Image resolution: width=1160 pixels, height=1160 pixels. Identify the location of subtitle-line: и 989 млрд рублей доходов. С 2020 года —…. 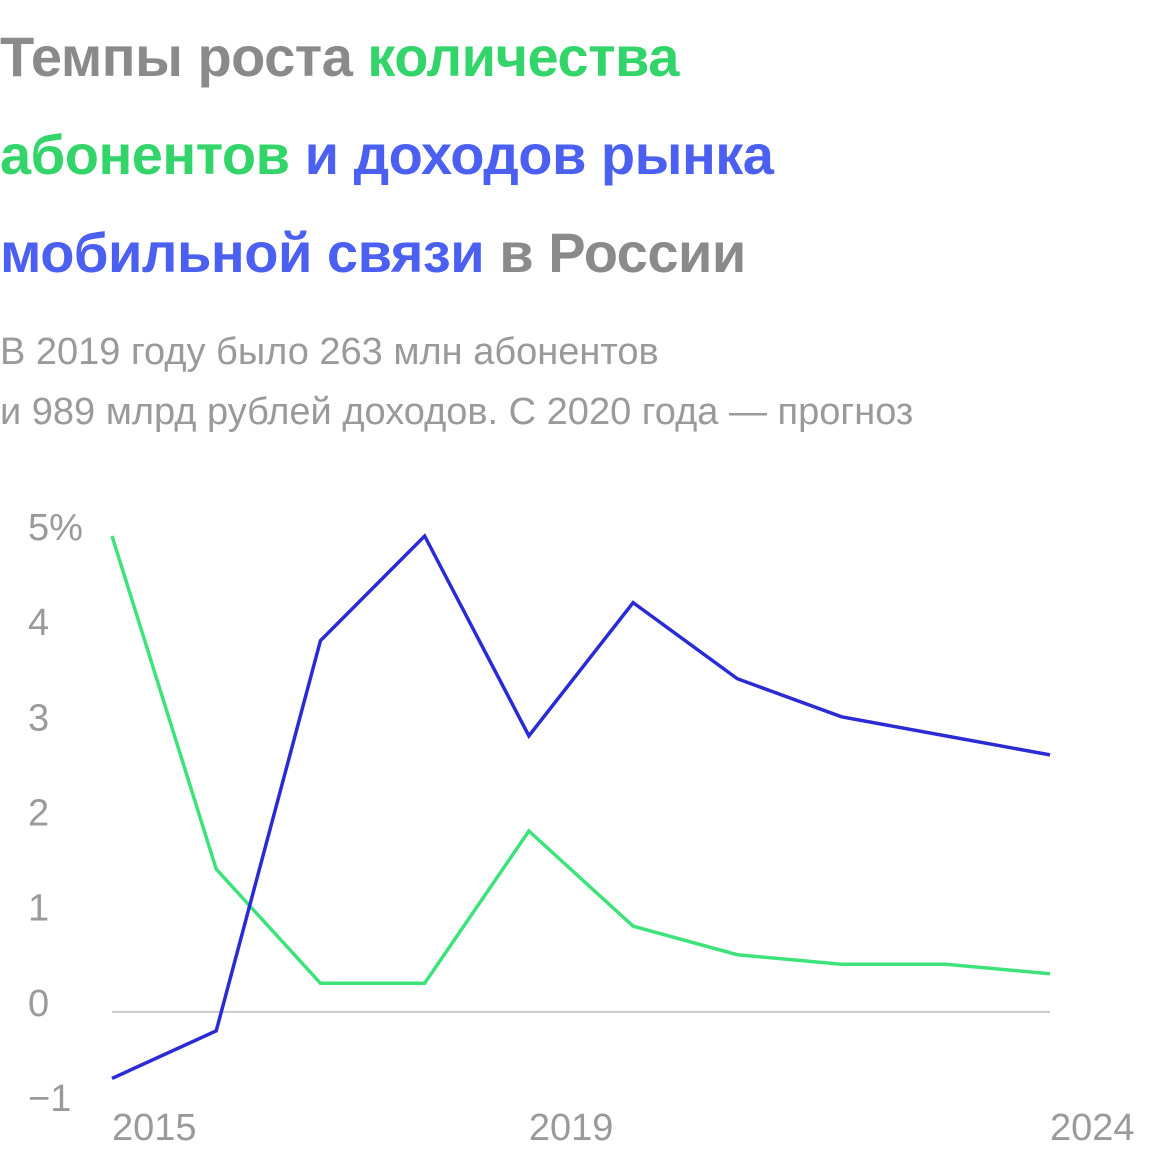
(457, 412).